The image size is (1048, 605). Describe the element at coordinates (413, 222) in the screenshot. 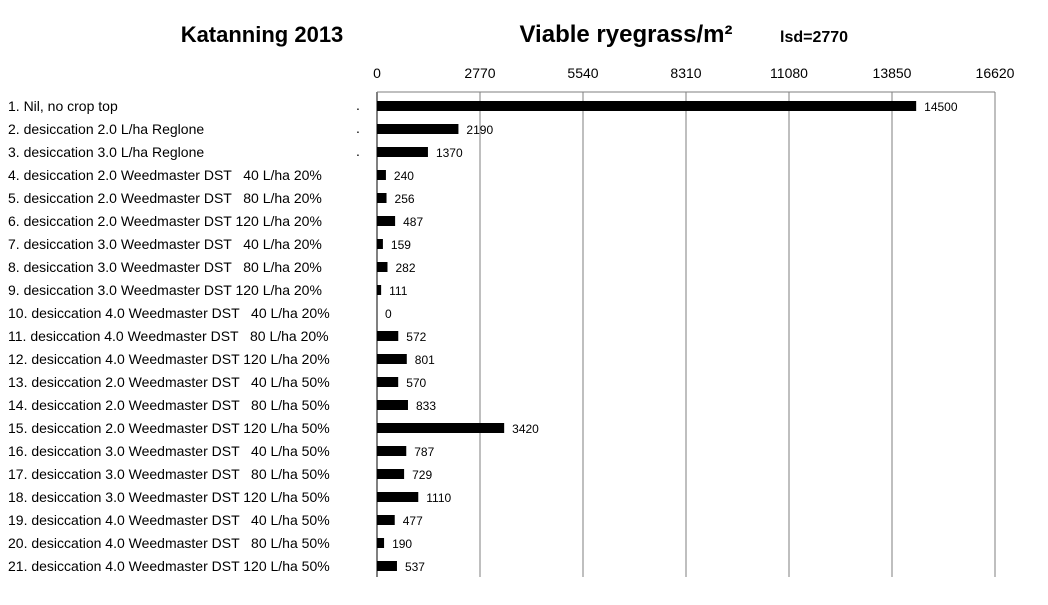

I see `data-label: 487` at that location.